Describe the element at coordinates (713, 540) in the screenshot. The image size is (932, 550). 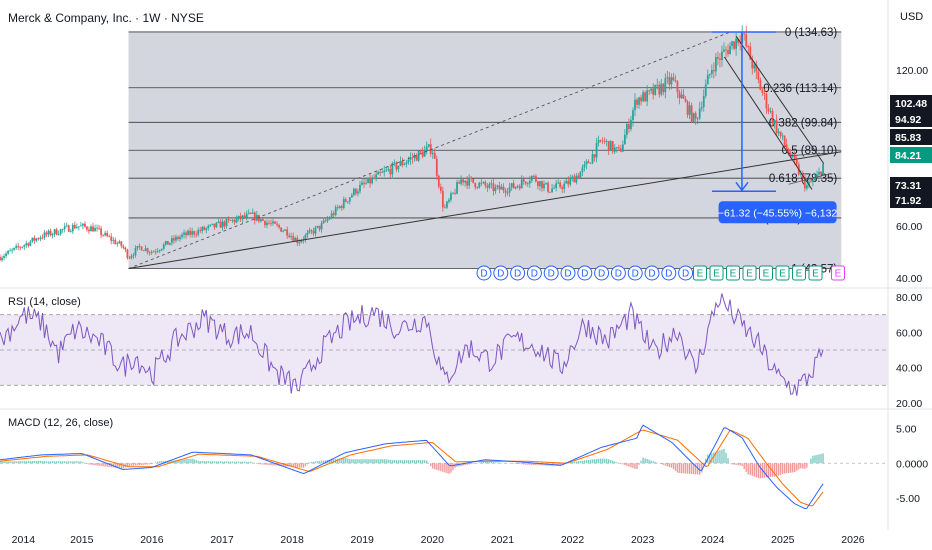
I see `time-tick-label: 2024` at that location.